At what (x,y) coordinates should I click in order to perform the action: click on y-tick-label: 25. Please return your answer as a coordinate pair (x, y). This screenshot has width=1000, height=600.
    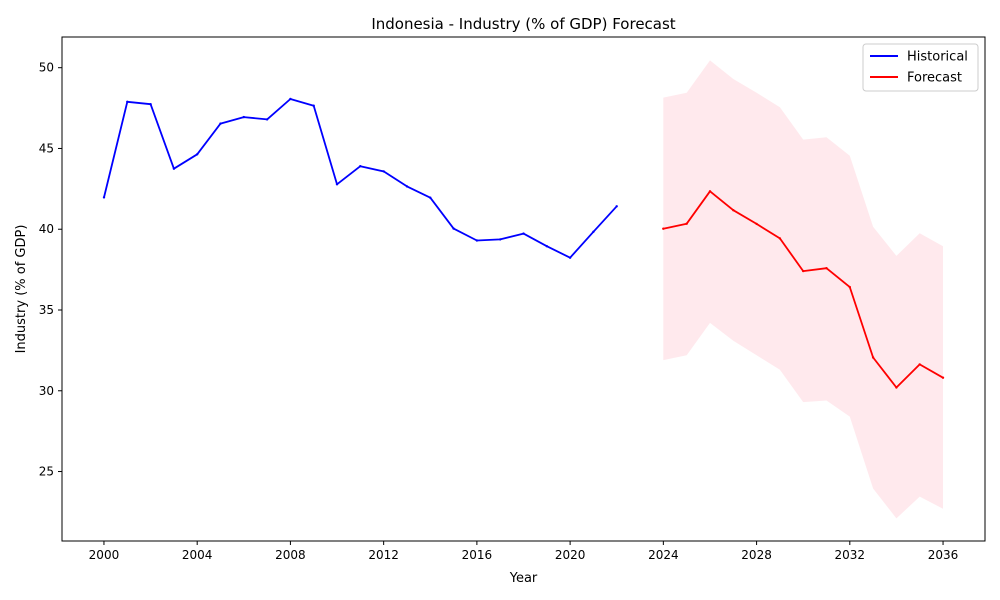
    Looking at the image, I should click on (46, 472).